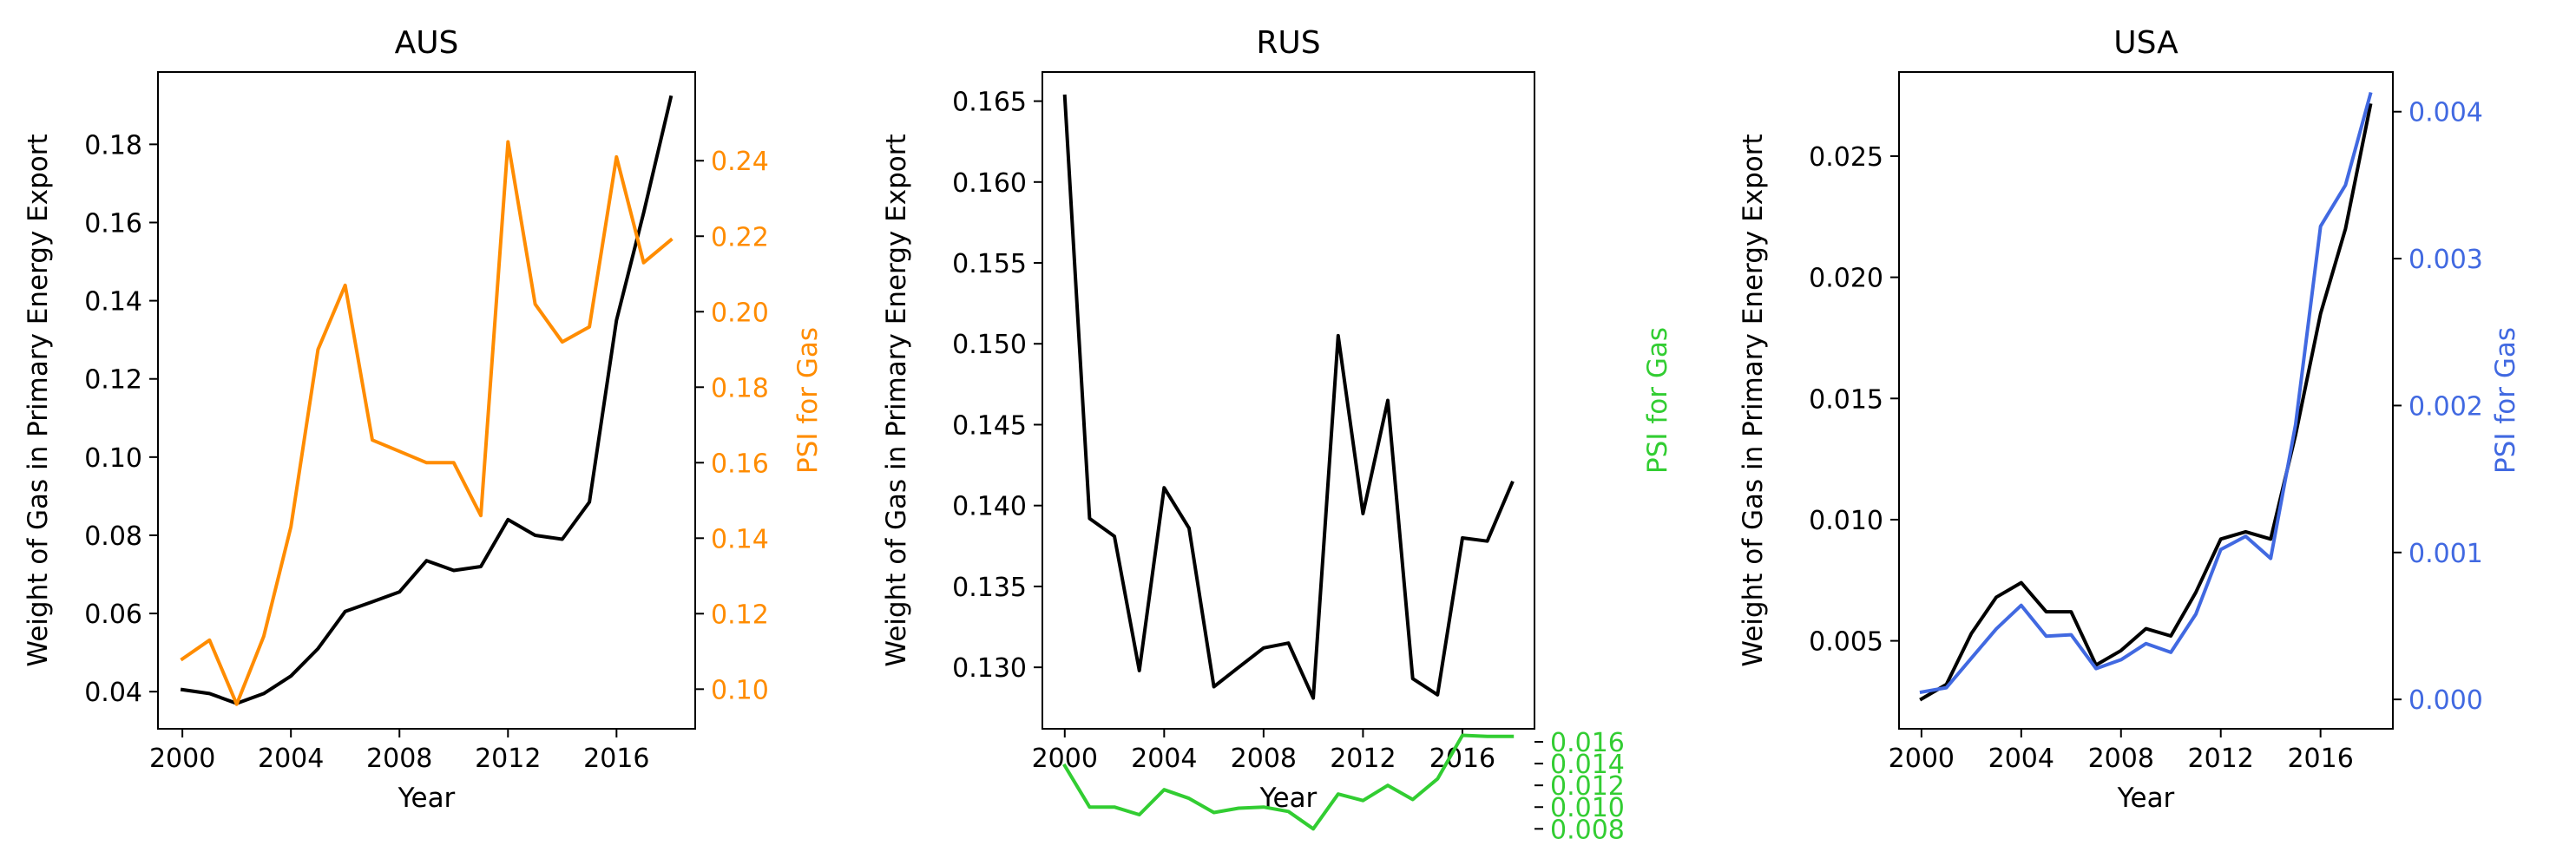 The width and height of the screenshot is (2576, 852). What do you see at coordinates (1846, 158) in the screenshot?
I see `y-tick-label: 0.025` at bounding box center [1846, 158].